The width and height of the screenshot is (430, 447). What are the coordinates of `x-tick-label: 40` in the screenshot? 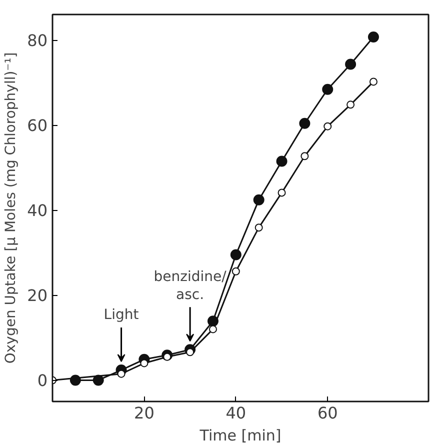 It's located at (236, 413).